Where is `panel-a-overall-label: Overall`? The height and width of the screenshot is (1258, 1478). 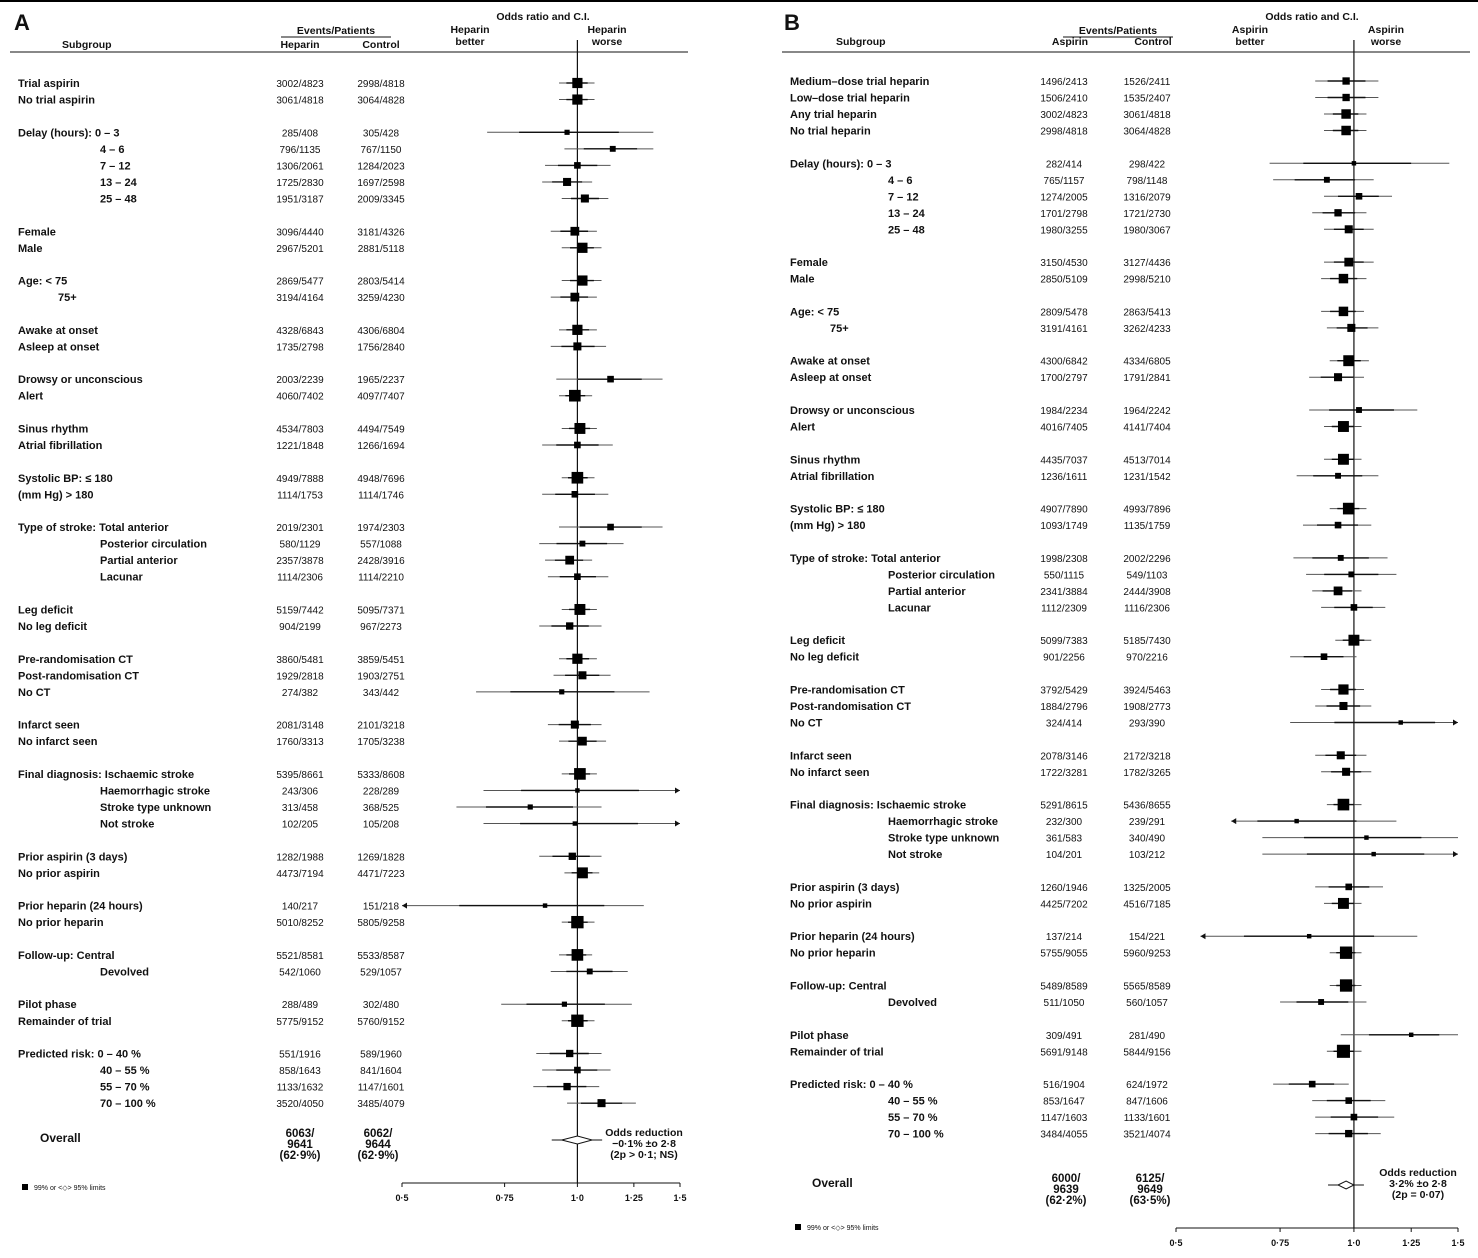
panel-a-overall-label: Overall is located at coordinates (60, 1138).